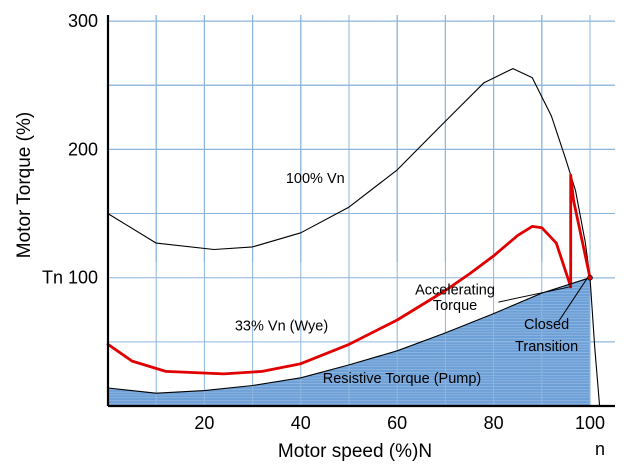  Describe the element at coordinates (546, 325) in the screenshot. I see `annotation-text: Closed` at that location.